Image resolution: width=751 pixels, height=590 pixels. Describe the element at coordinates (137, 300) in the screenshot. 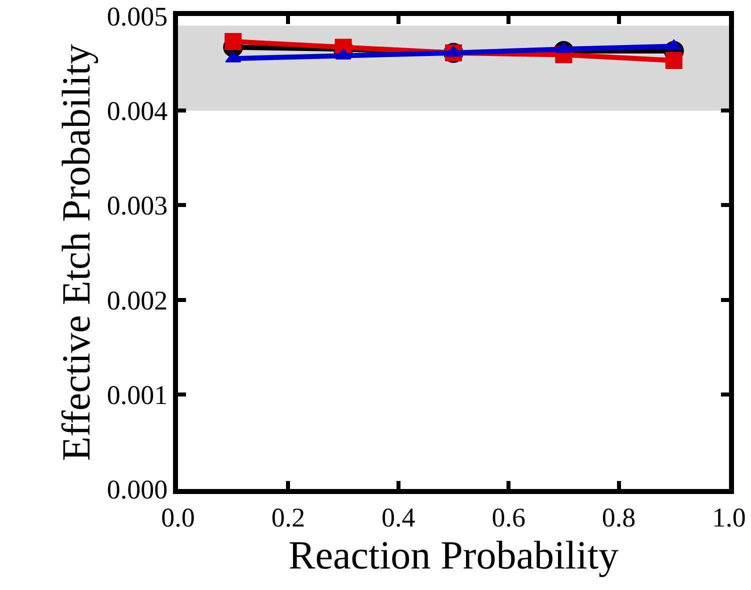

I see `y-tick-label: 0.002` at that location.